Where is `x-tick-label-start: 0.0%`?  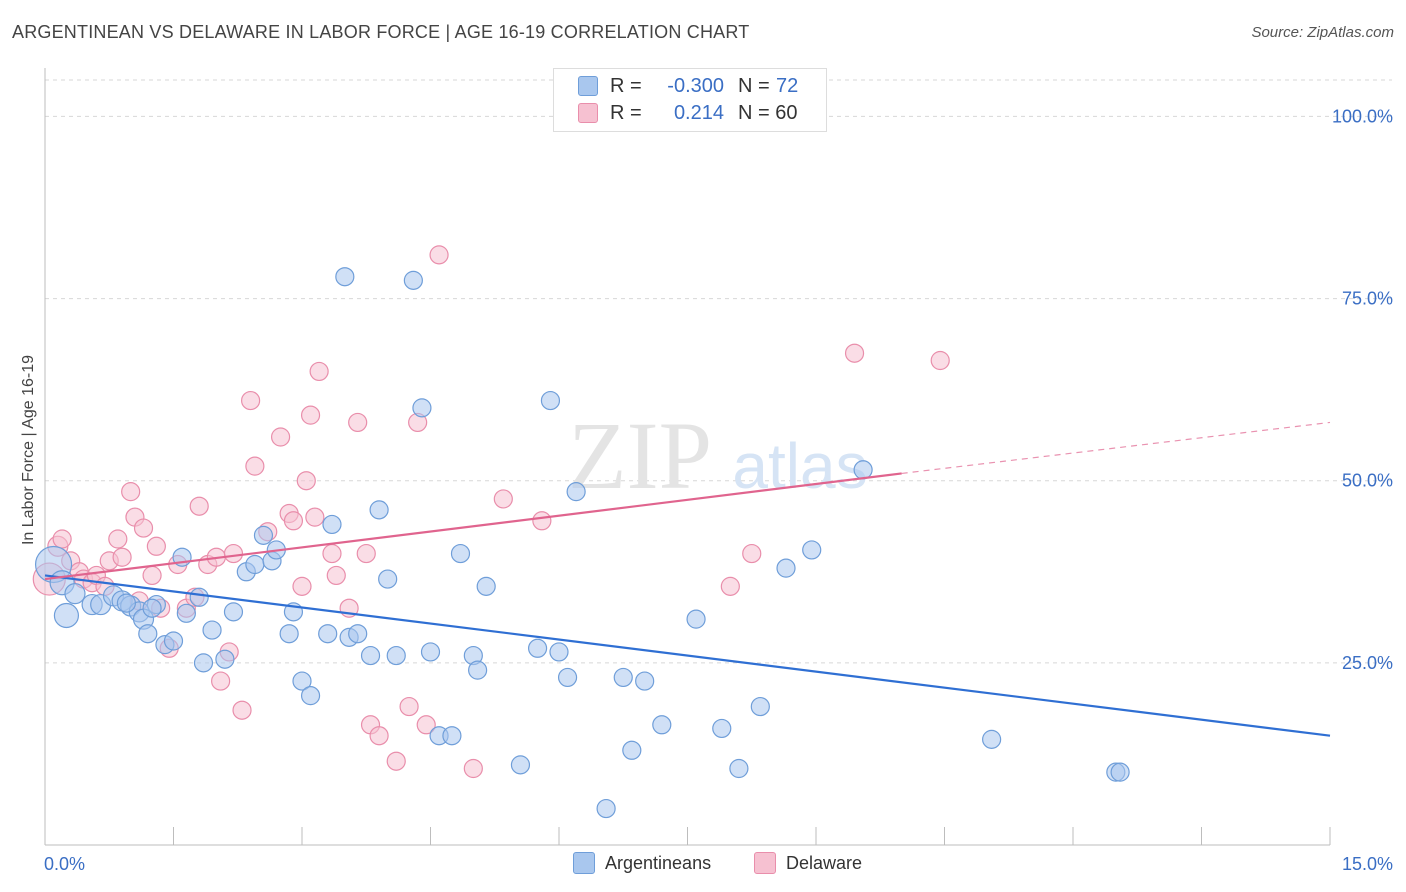
x-tick-label-start: 0.0% is located at coordinates (64, 864).